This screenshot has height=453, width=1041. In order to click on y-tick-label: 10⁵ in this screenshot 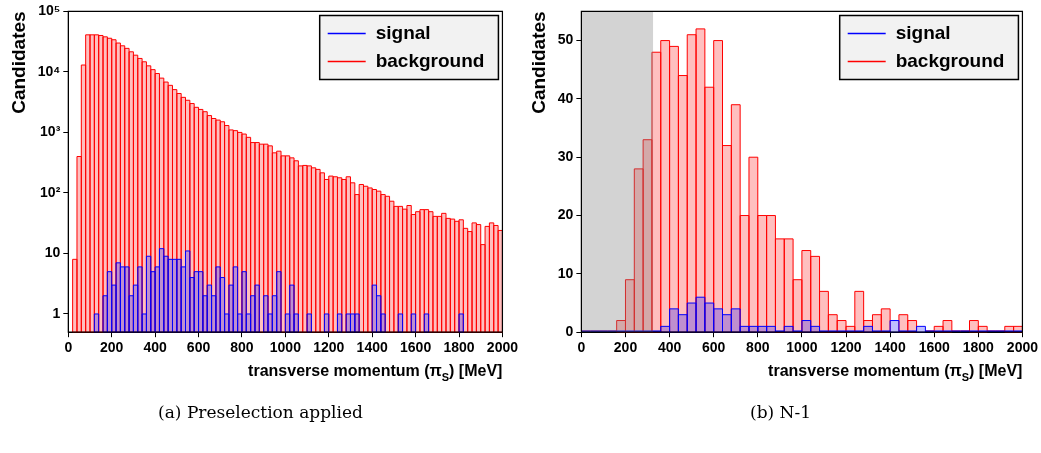, I will do `click(49, 10)`.